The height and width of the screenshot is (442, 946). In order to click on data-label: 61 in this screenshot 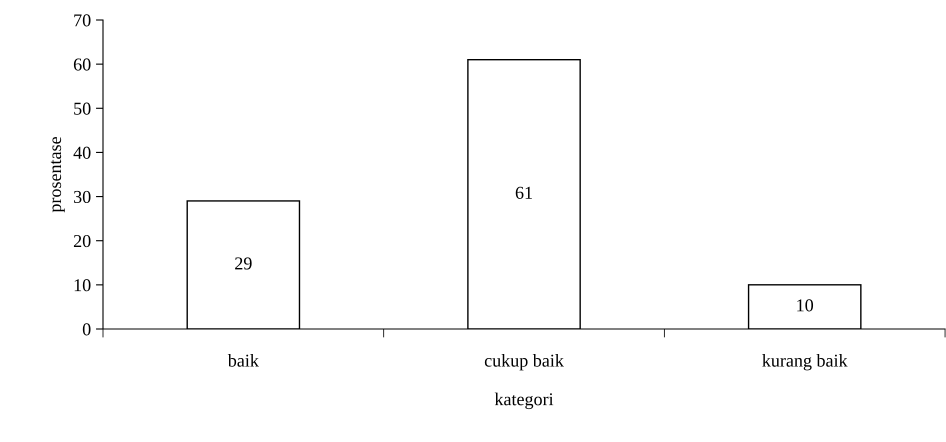, I will do `click(524, 192)`.